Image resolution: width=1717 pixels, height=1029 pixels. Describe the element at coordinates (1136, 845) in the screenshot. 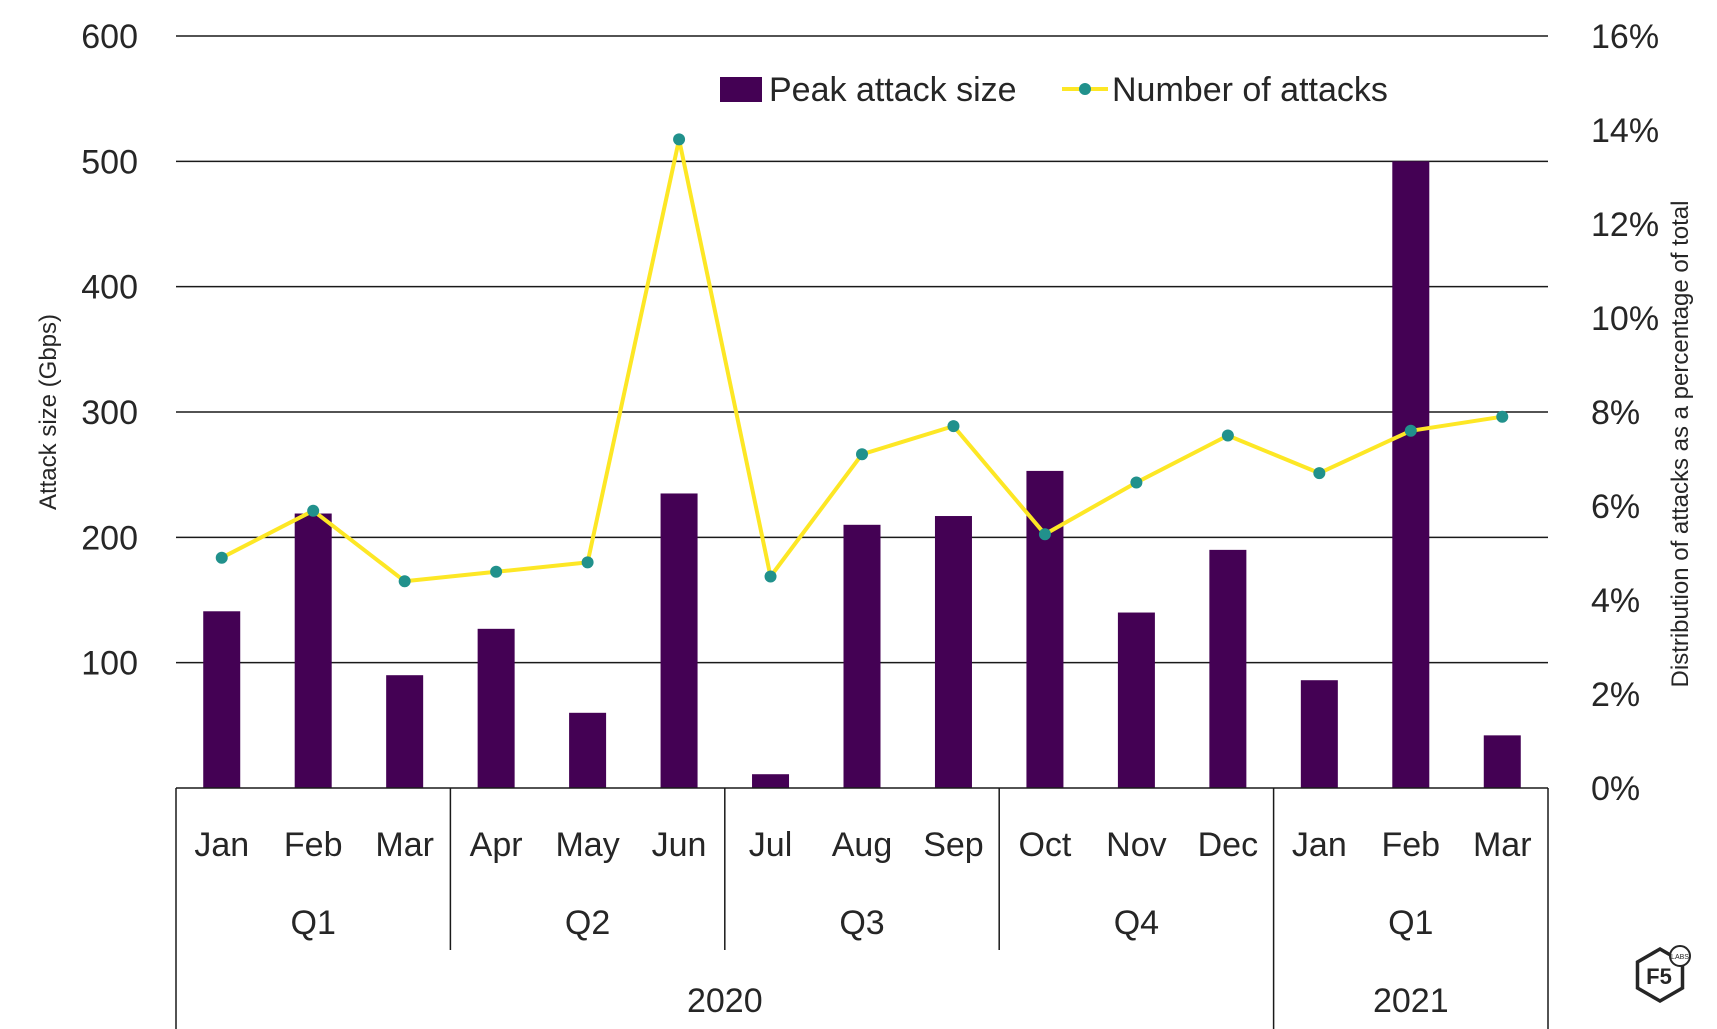

I see `month-label-10: Nov` at that location.